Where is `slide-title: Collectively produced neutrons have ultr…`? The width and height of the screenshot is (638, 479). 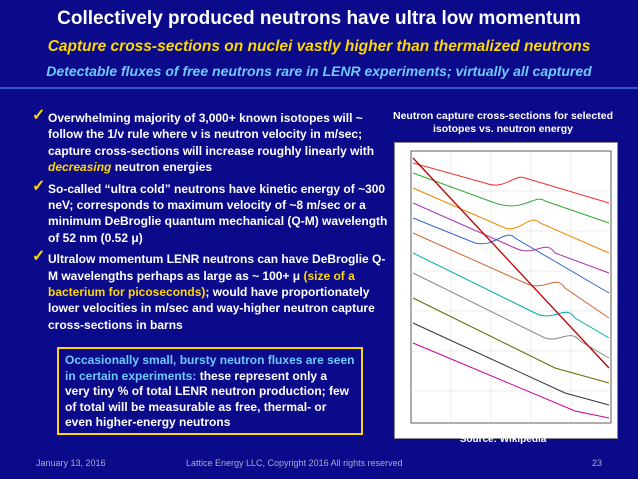 slide-title: Collectively produced neutrons have ultr… is located at coordinates (319, 18).